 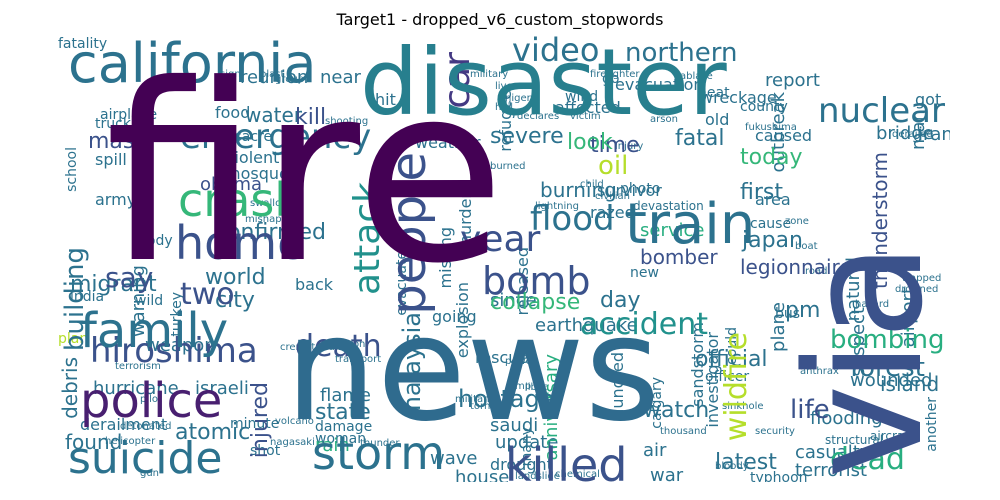 I want to click on word-power: power, so click(x=520, y=361).